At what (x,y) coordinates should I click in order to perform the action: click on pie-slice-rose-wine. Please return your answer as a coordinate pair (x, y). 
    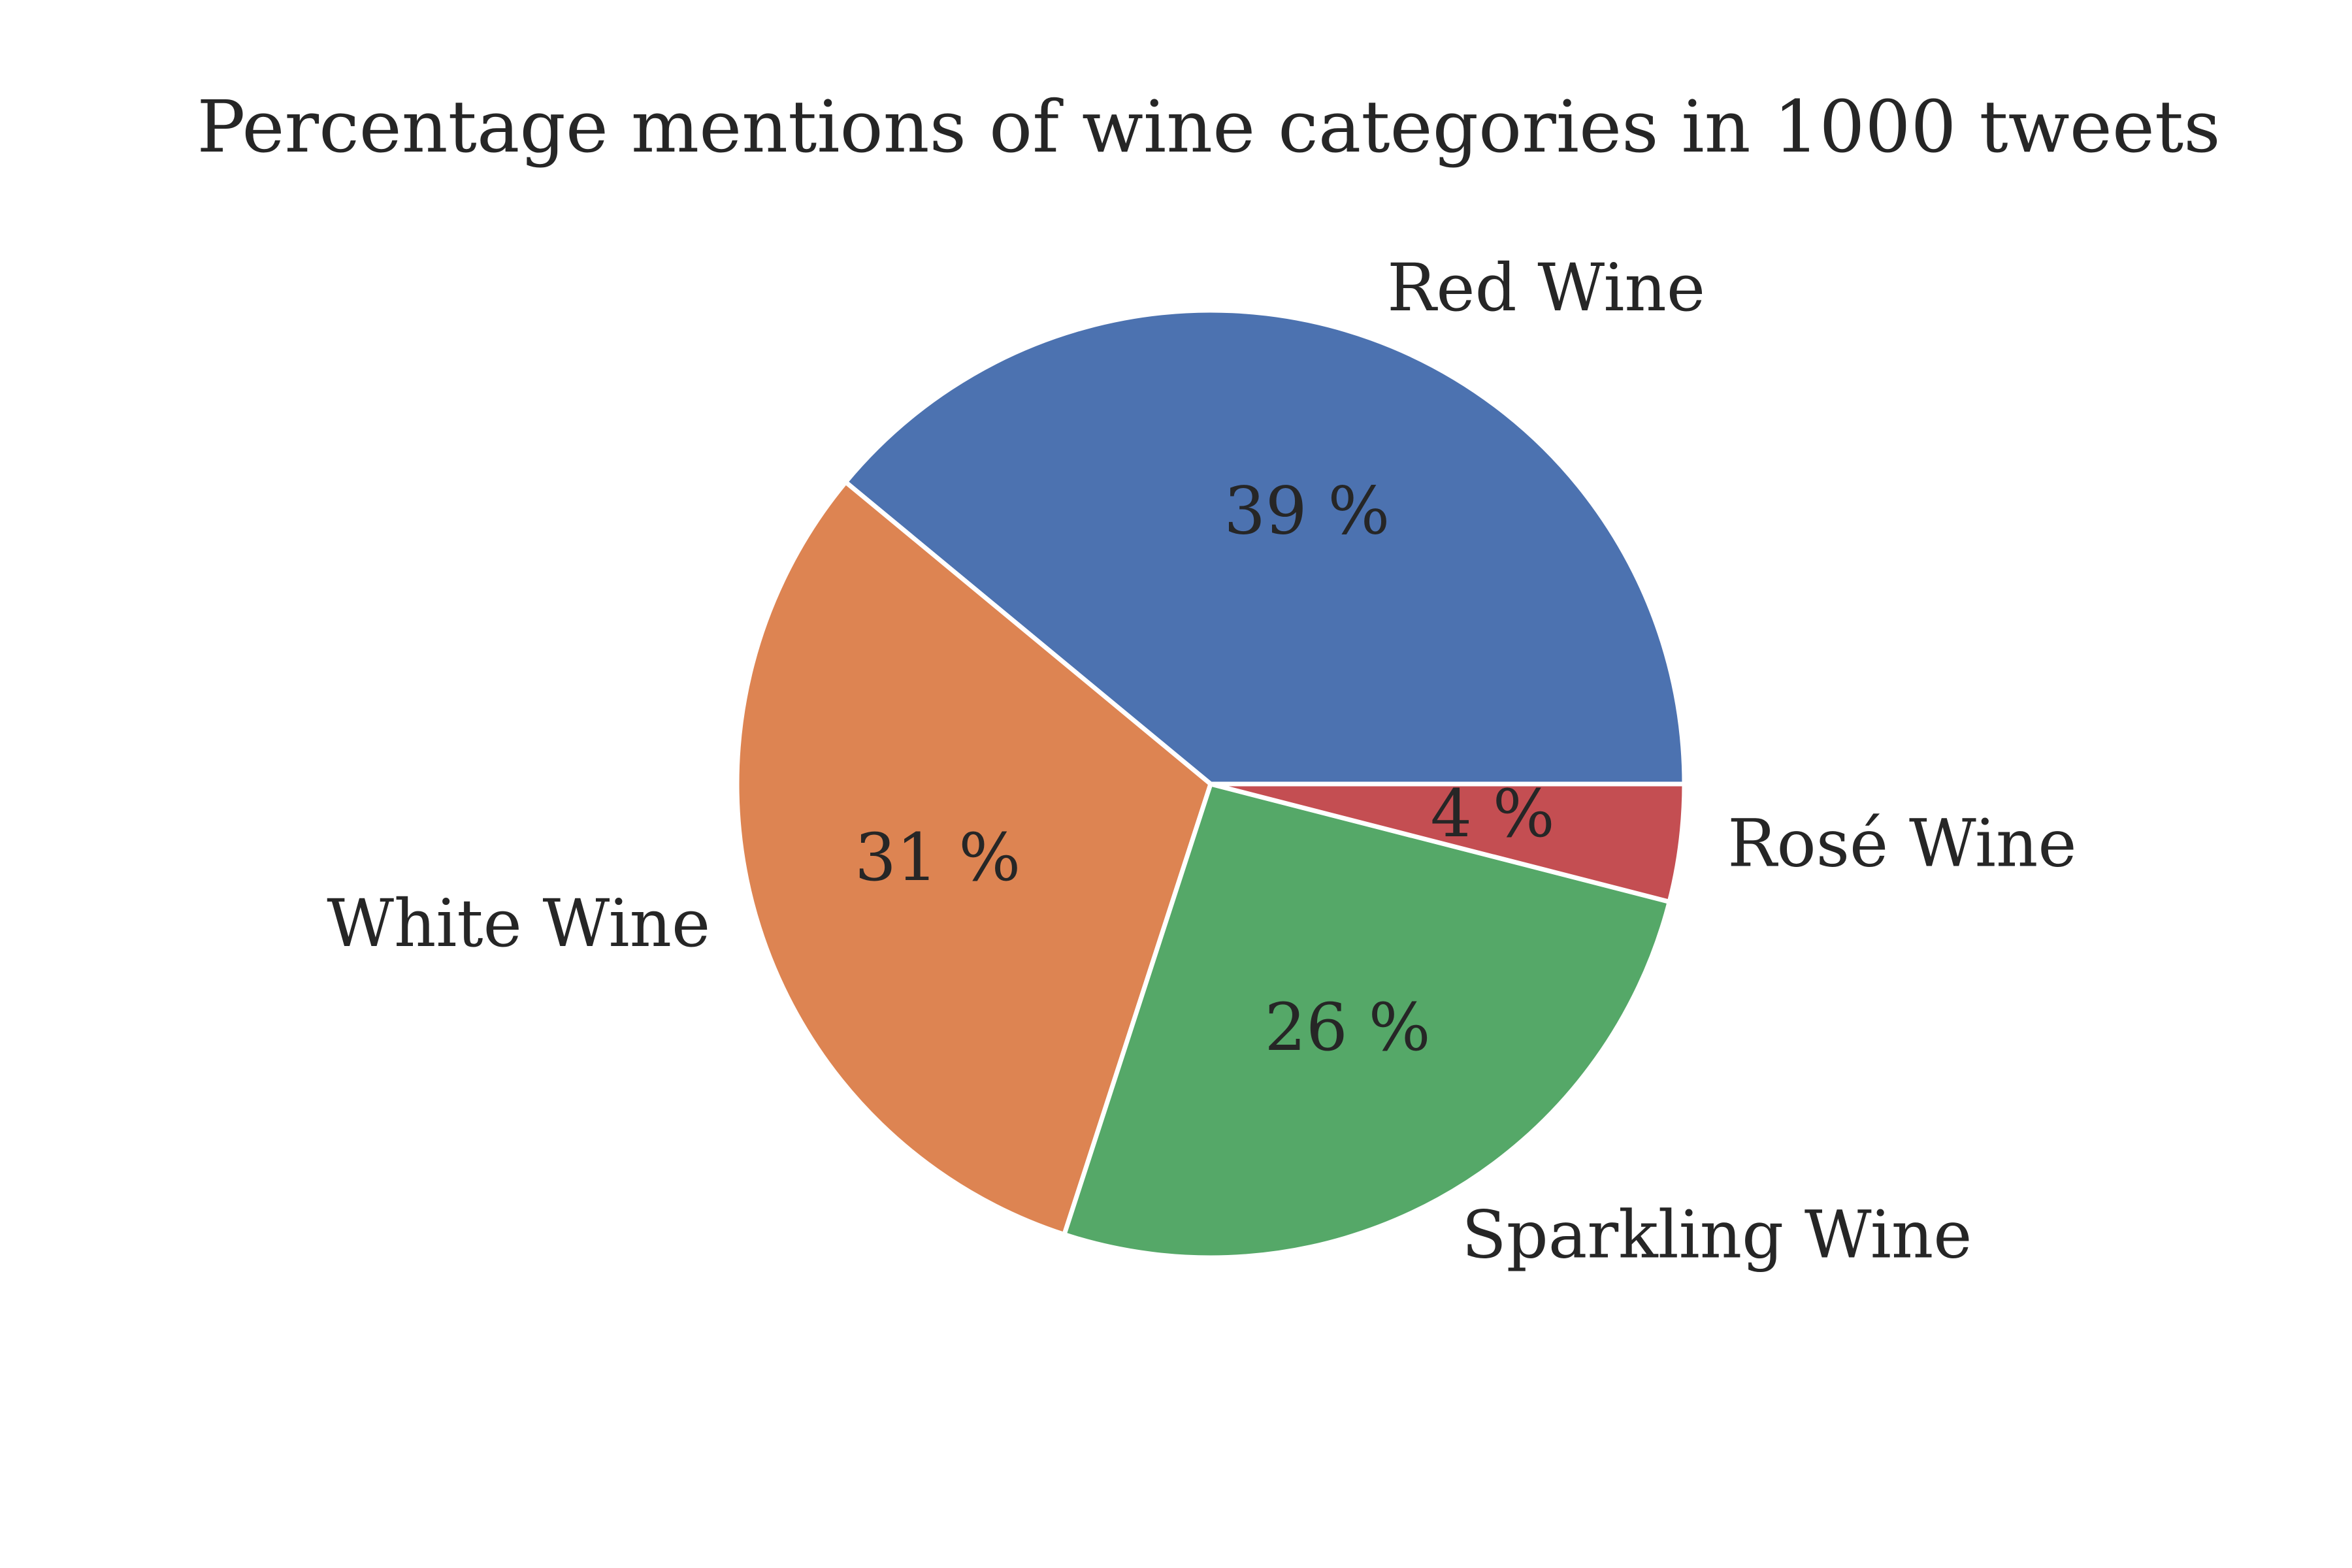
    Looking at the image, I should click on (1447, 842).